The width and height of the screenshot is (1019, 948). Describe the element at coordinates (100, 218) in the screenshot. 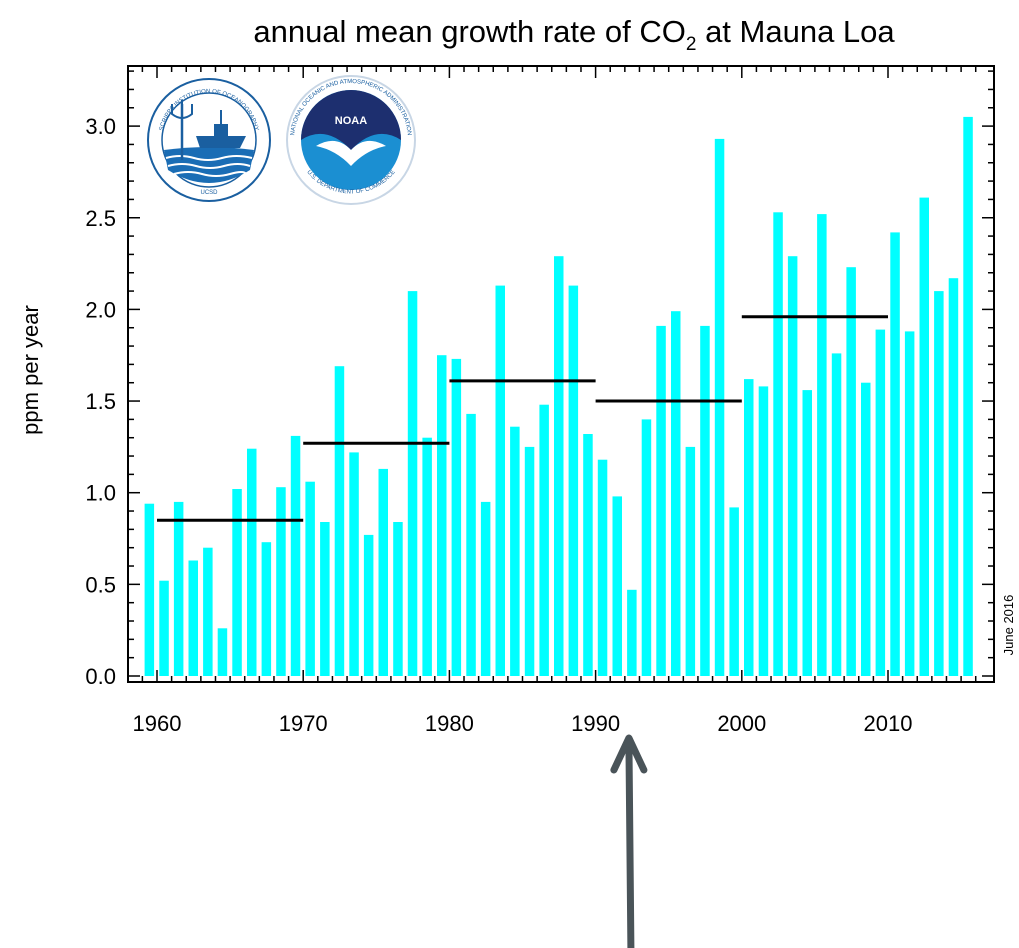

I see `y-tick-label: 2.5` at that location.